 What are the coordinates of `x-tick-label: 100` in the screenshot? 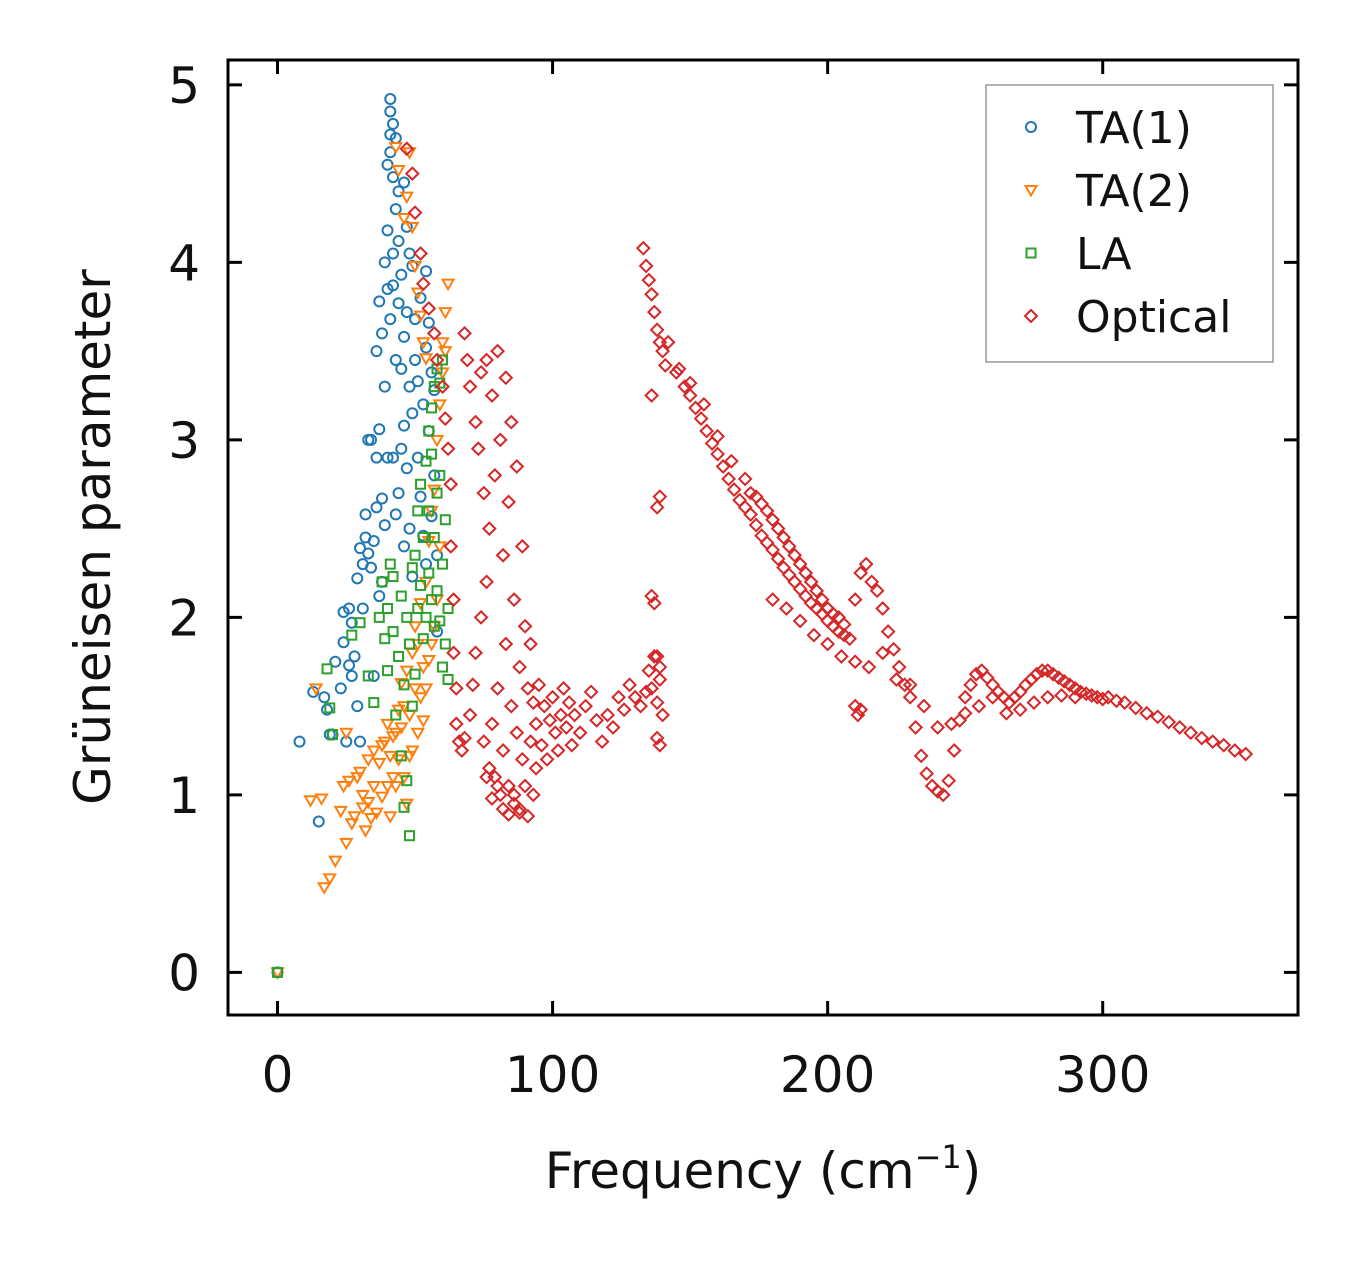 It's located at (552, 1075).